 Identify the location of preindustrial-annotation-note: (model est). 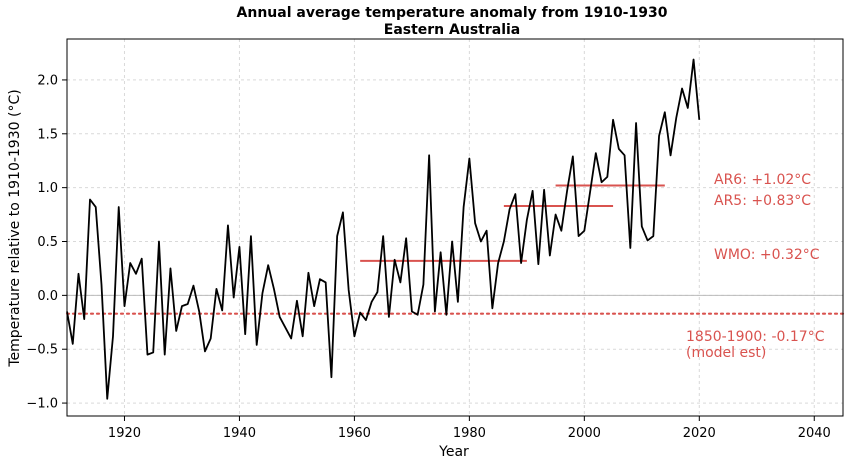
(726, 353).